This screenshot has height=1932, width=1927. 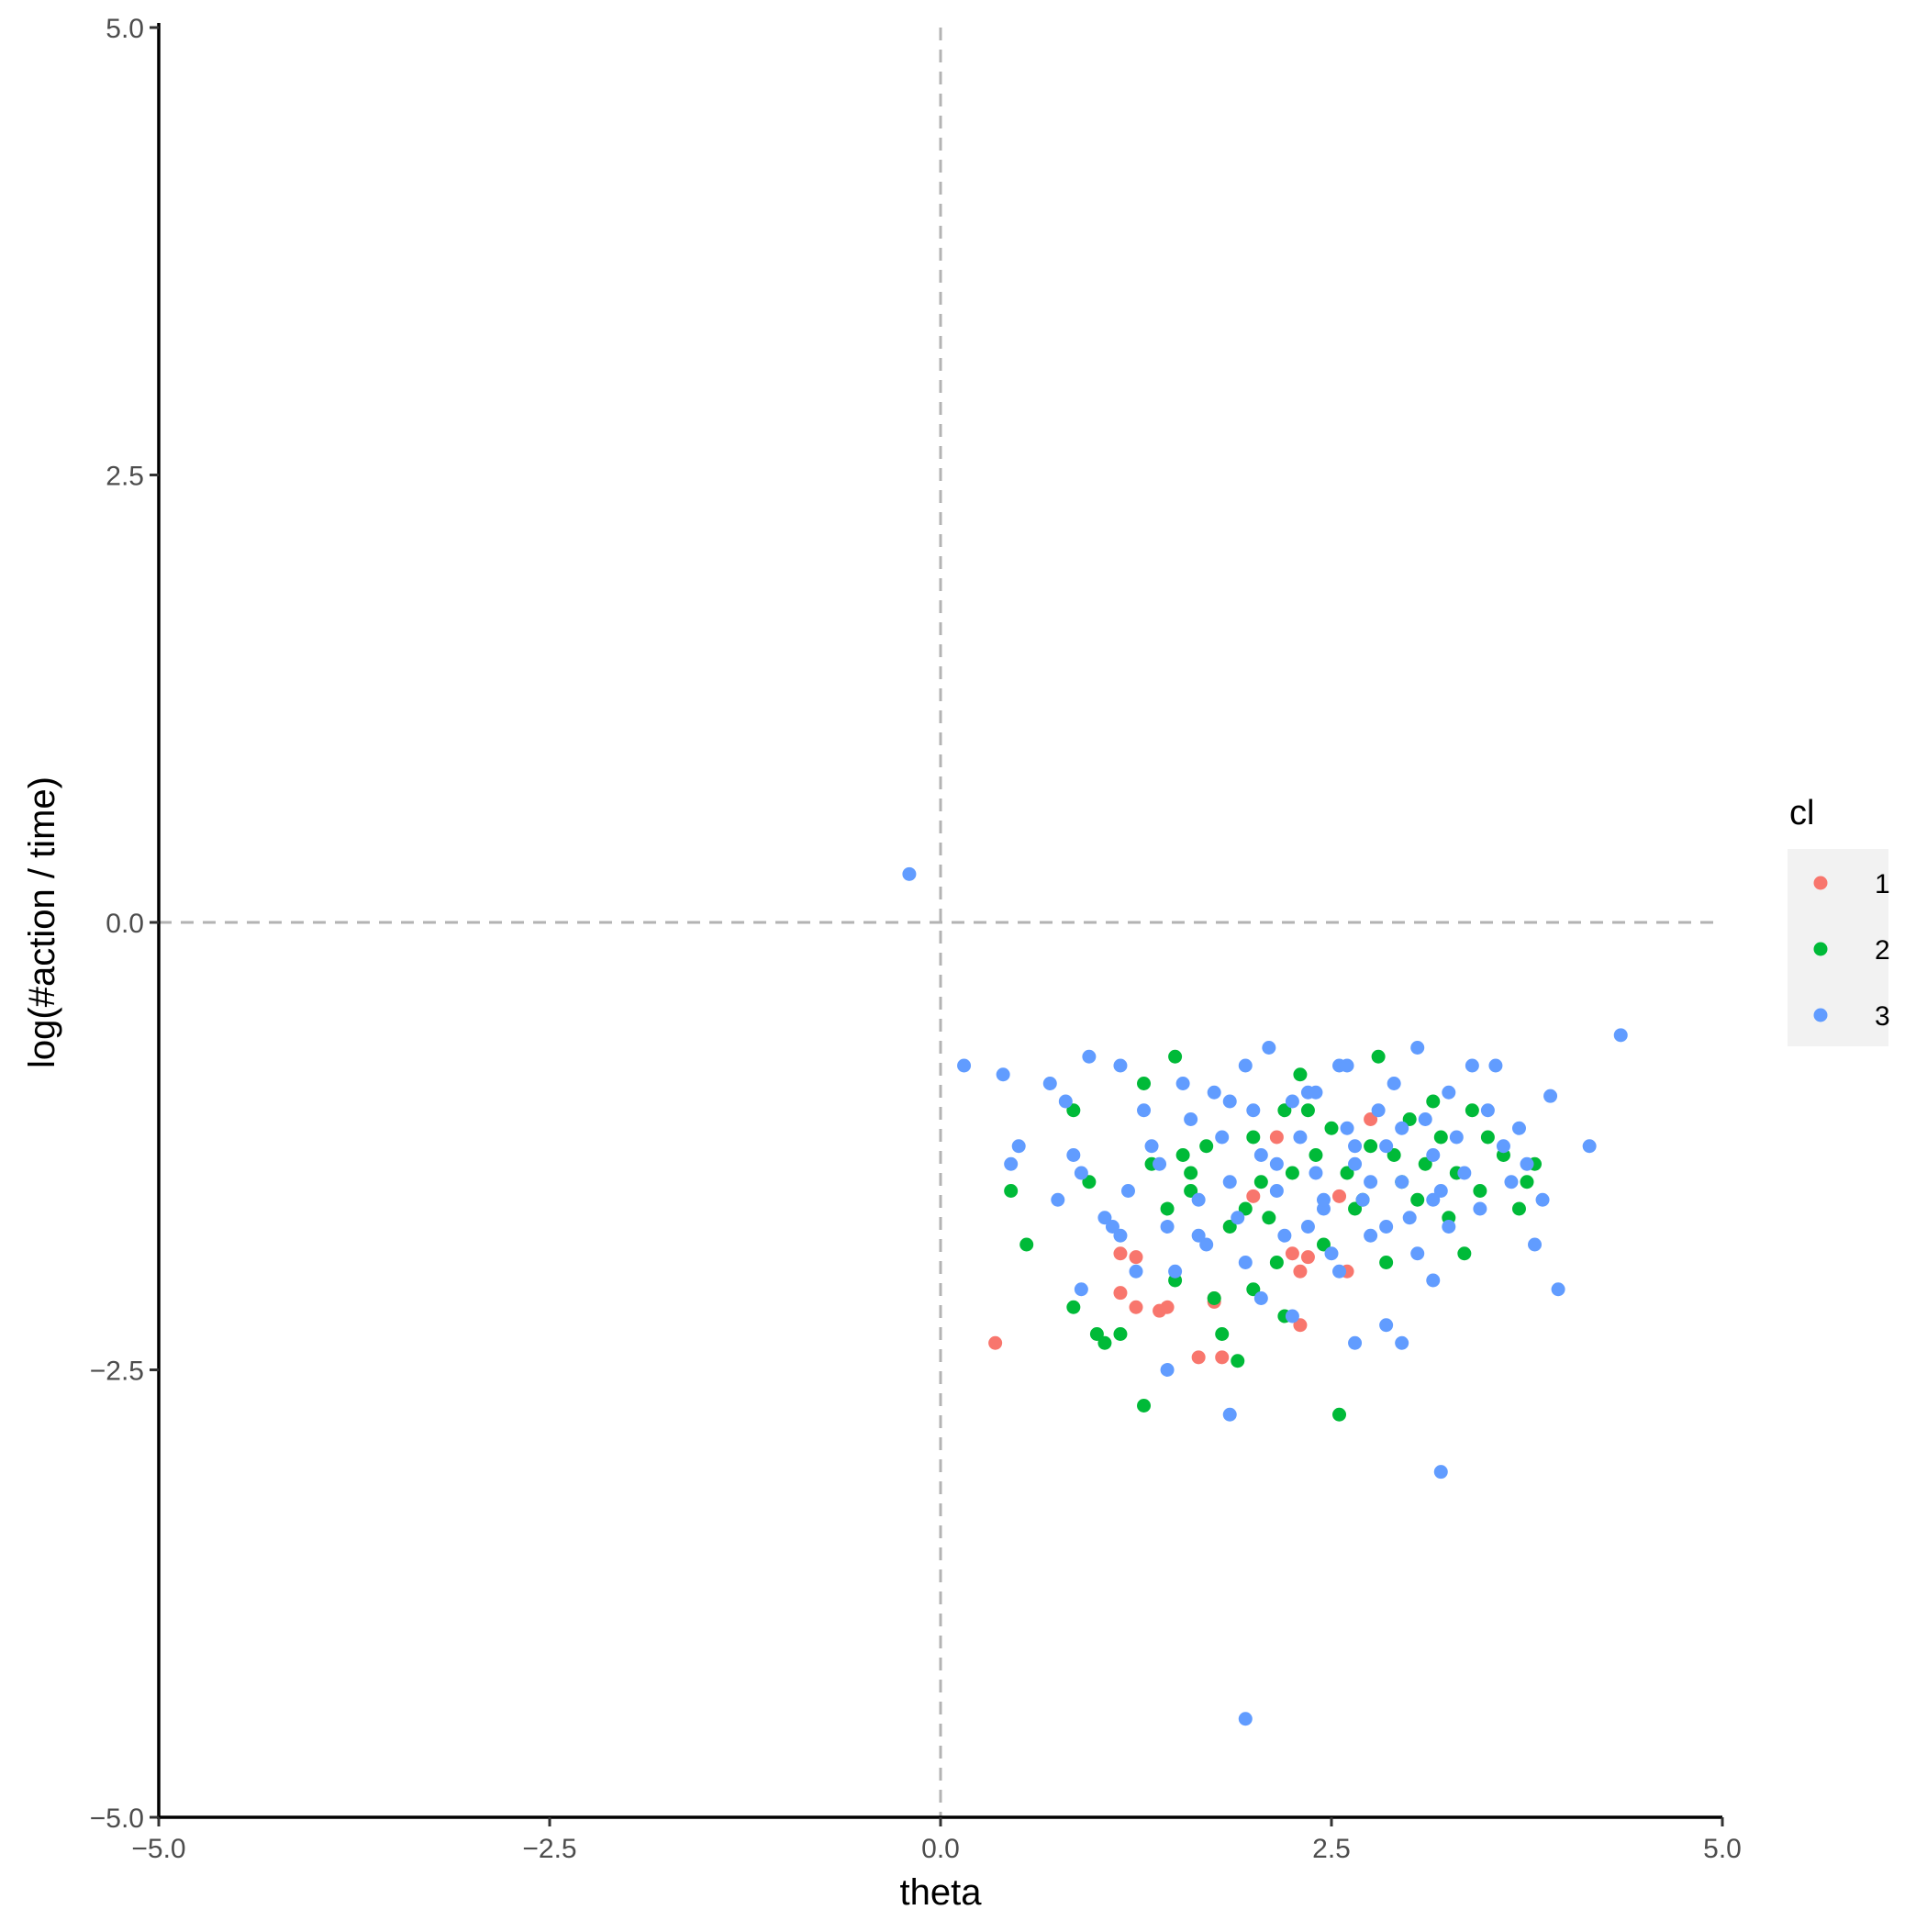 I want to click on y-tick-label: 0.0, so click(x=125, y=924).